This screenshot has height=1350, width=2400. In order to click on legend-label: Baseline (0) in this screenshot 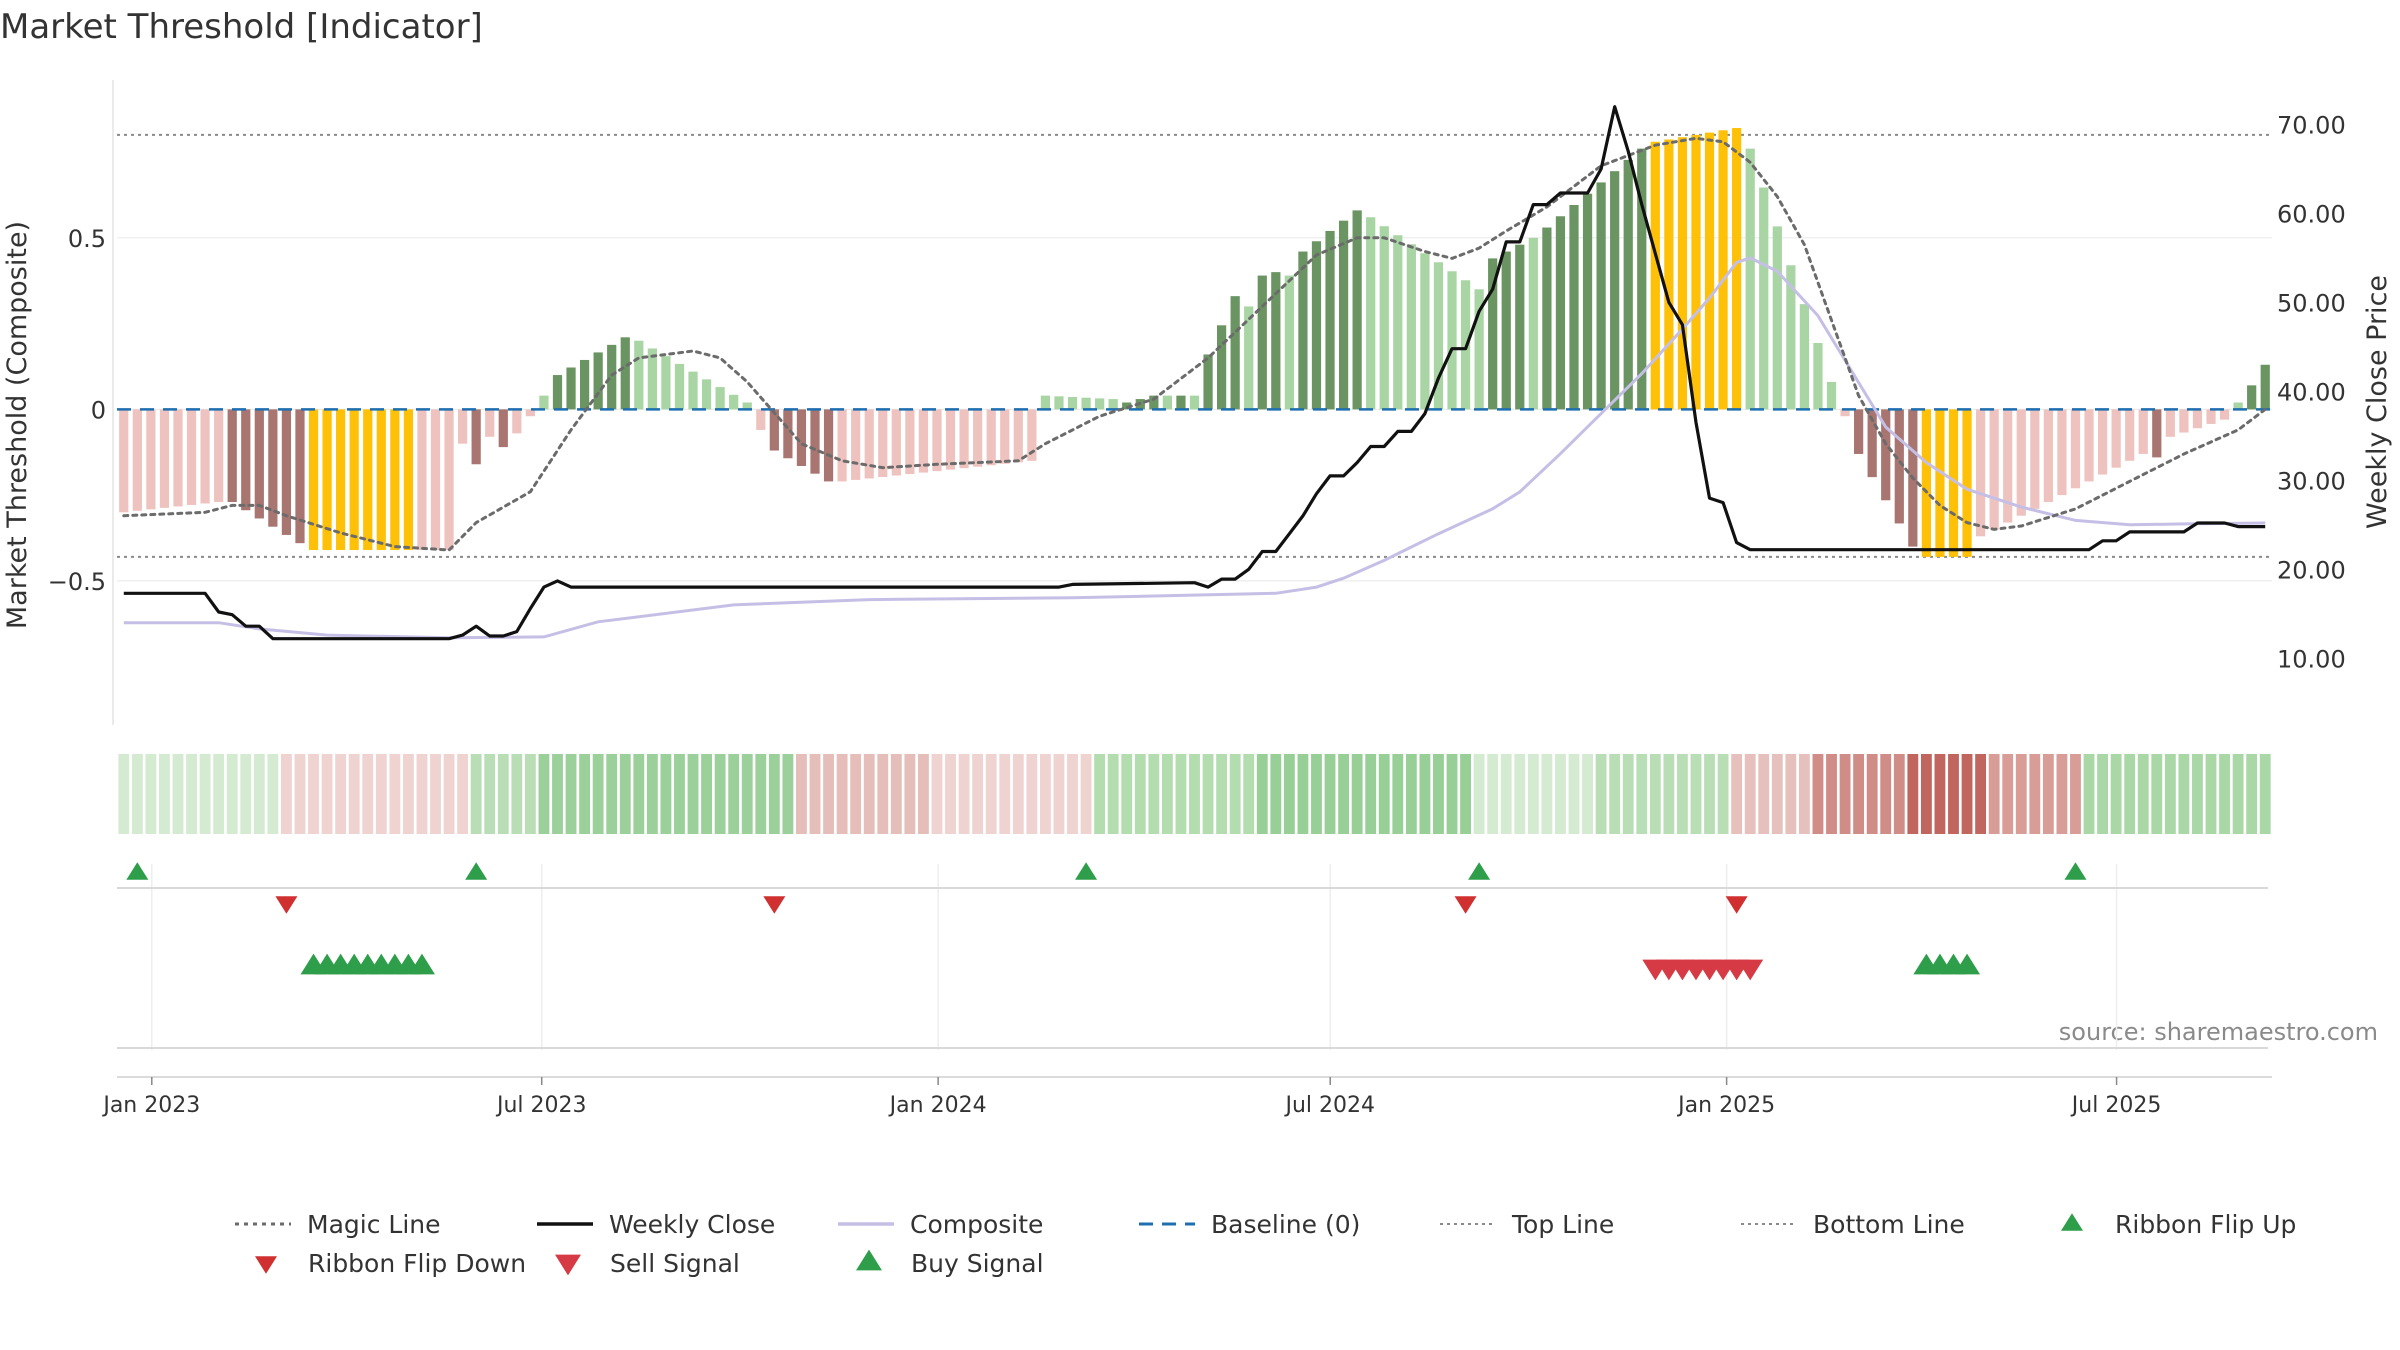, I will do `click(1285, 1224)`.